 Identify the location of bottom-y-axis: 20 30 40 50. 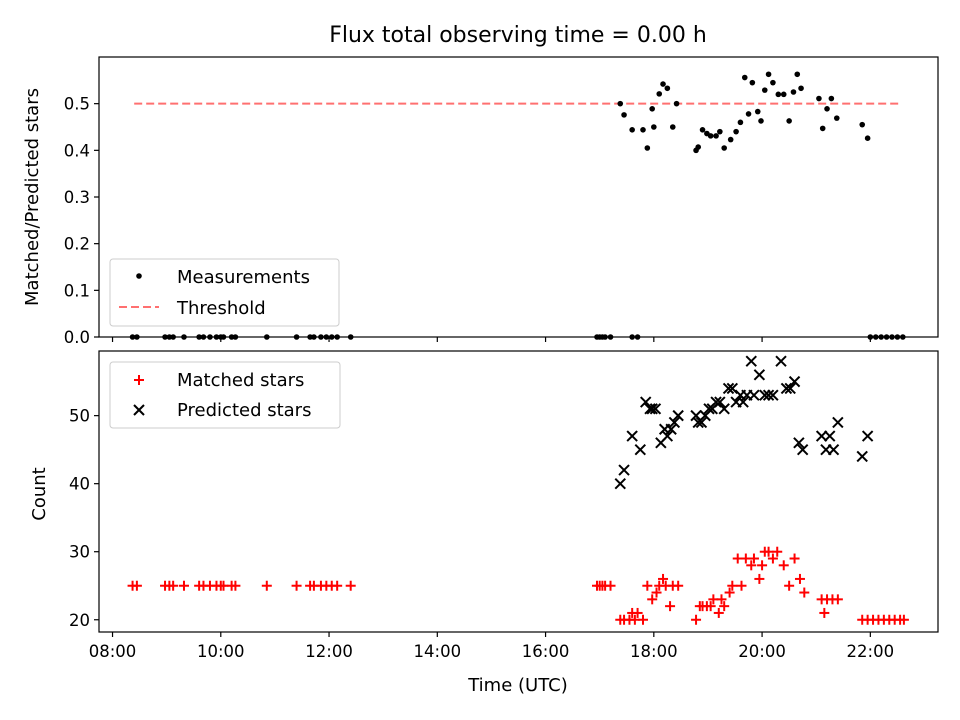
(84, 518).